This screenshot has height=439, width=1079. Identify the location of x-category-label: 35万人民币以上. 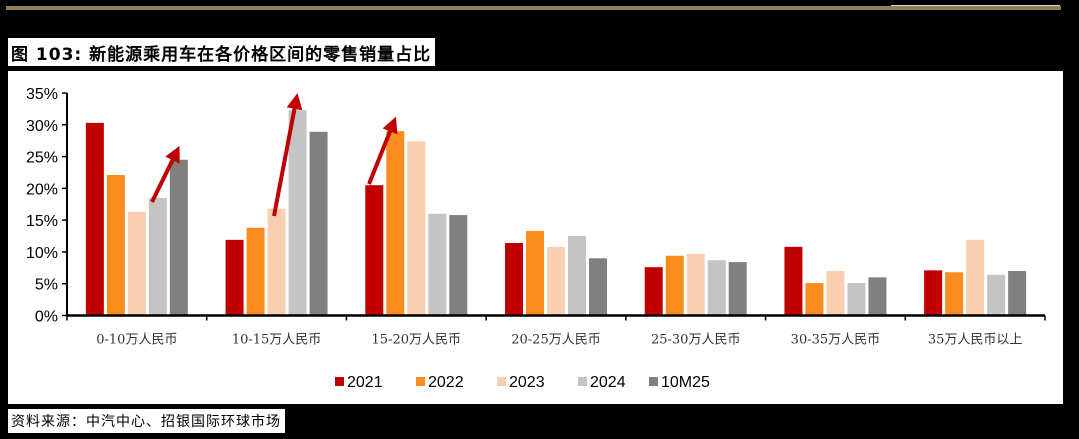
(975, 340).